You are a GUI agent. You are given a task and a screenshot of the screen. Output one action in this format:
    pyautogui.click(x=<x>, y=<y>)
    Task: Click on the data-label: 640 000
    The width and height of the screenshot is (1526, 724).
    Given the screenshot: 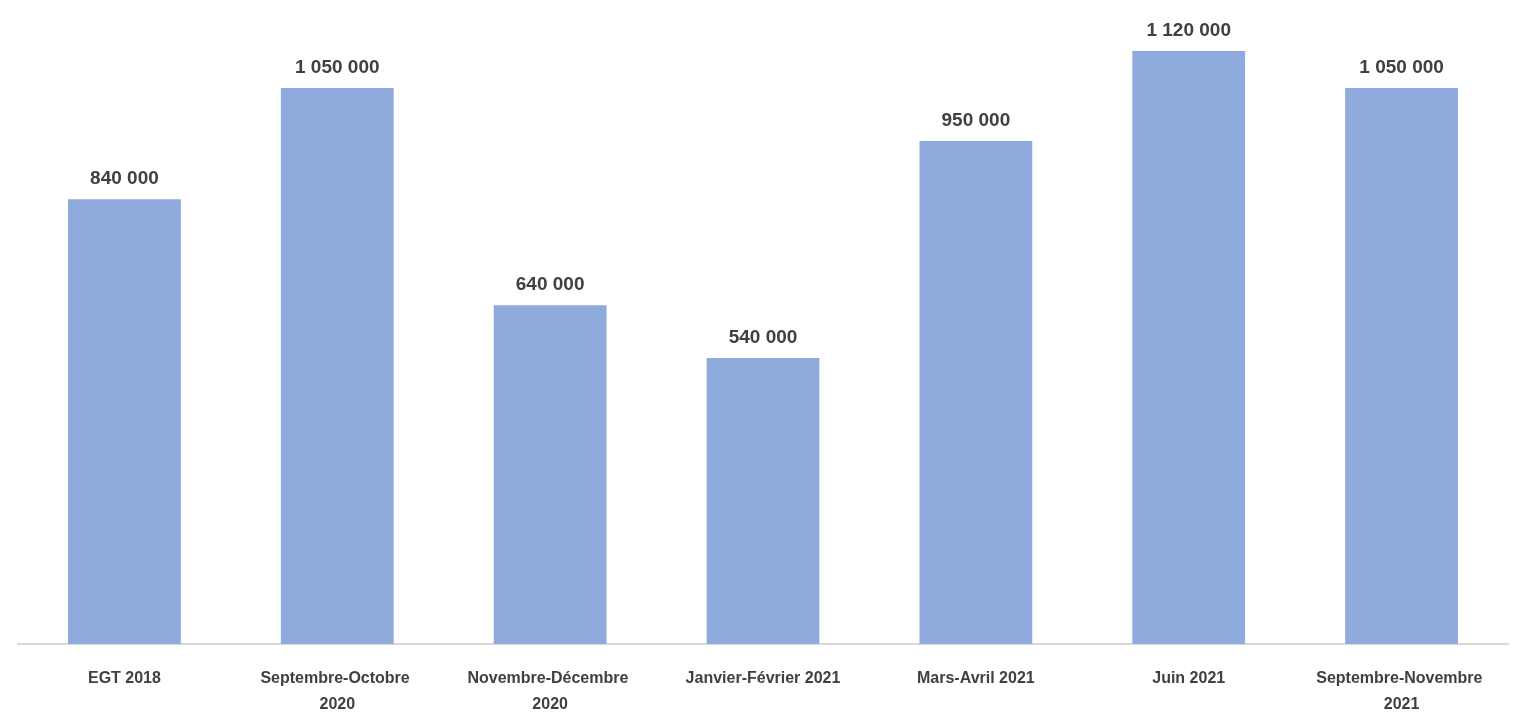 What is the action you would take?
    pyautogui.click(x=550, y=284)
    